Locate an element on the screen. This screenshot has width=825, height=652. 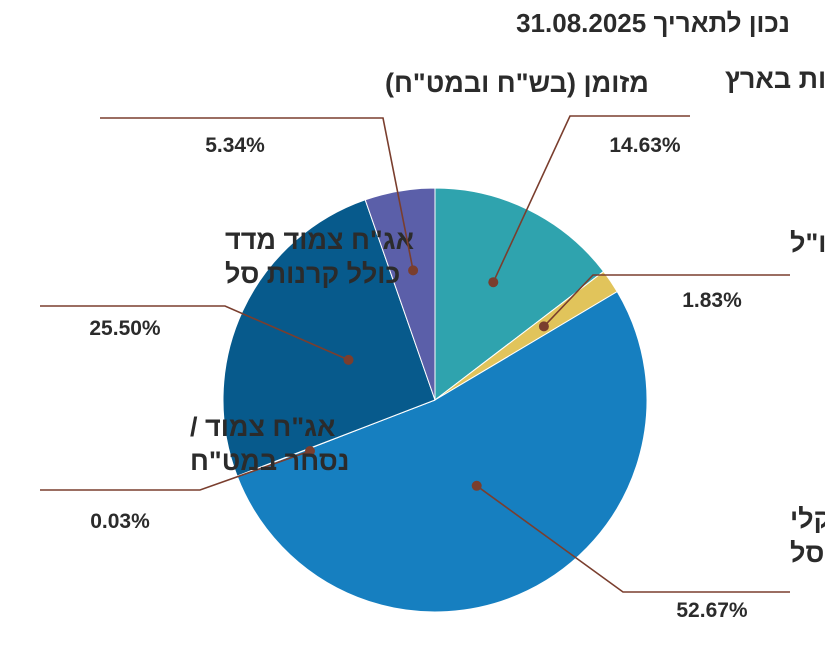
slice-label-4-line-2: נסחר במט"ח is located at coordinates (269, 461).